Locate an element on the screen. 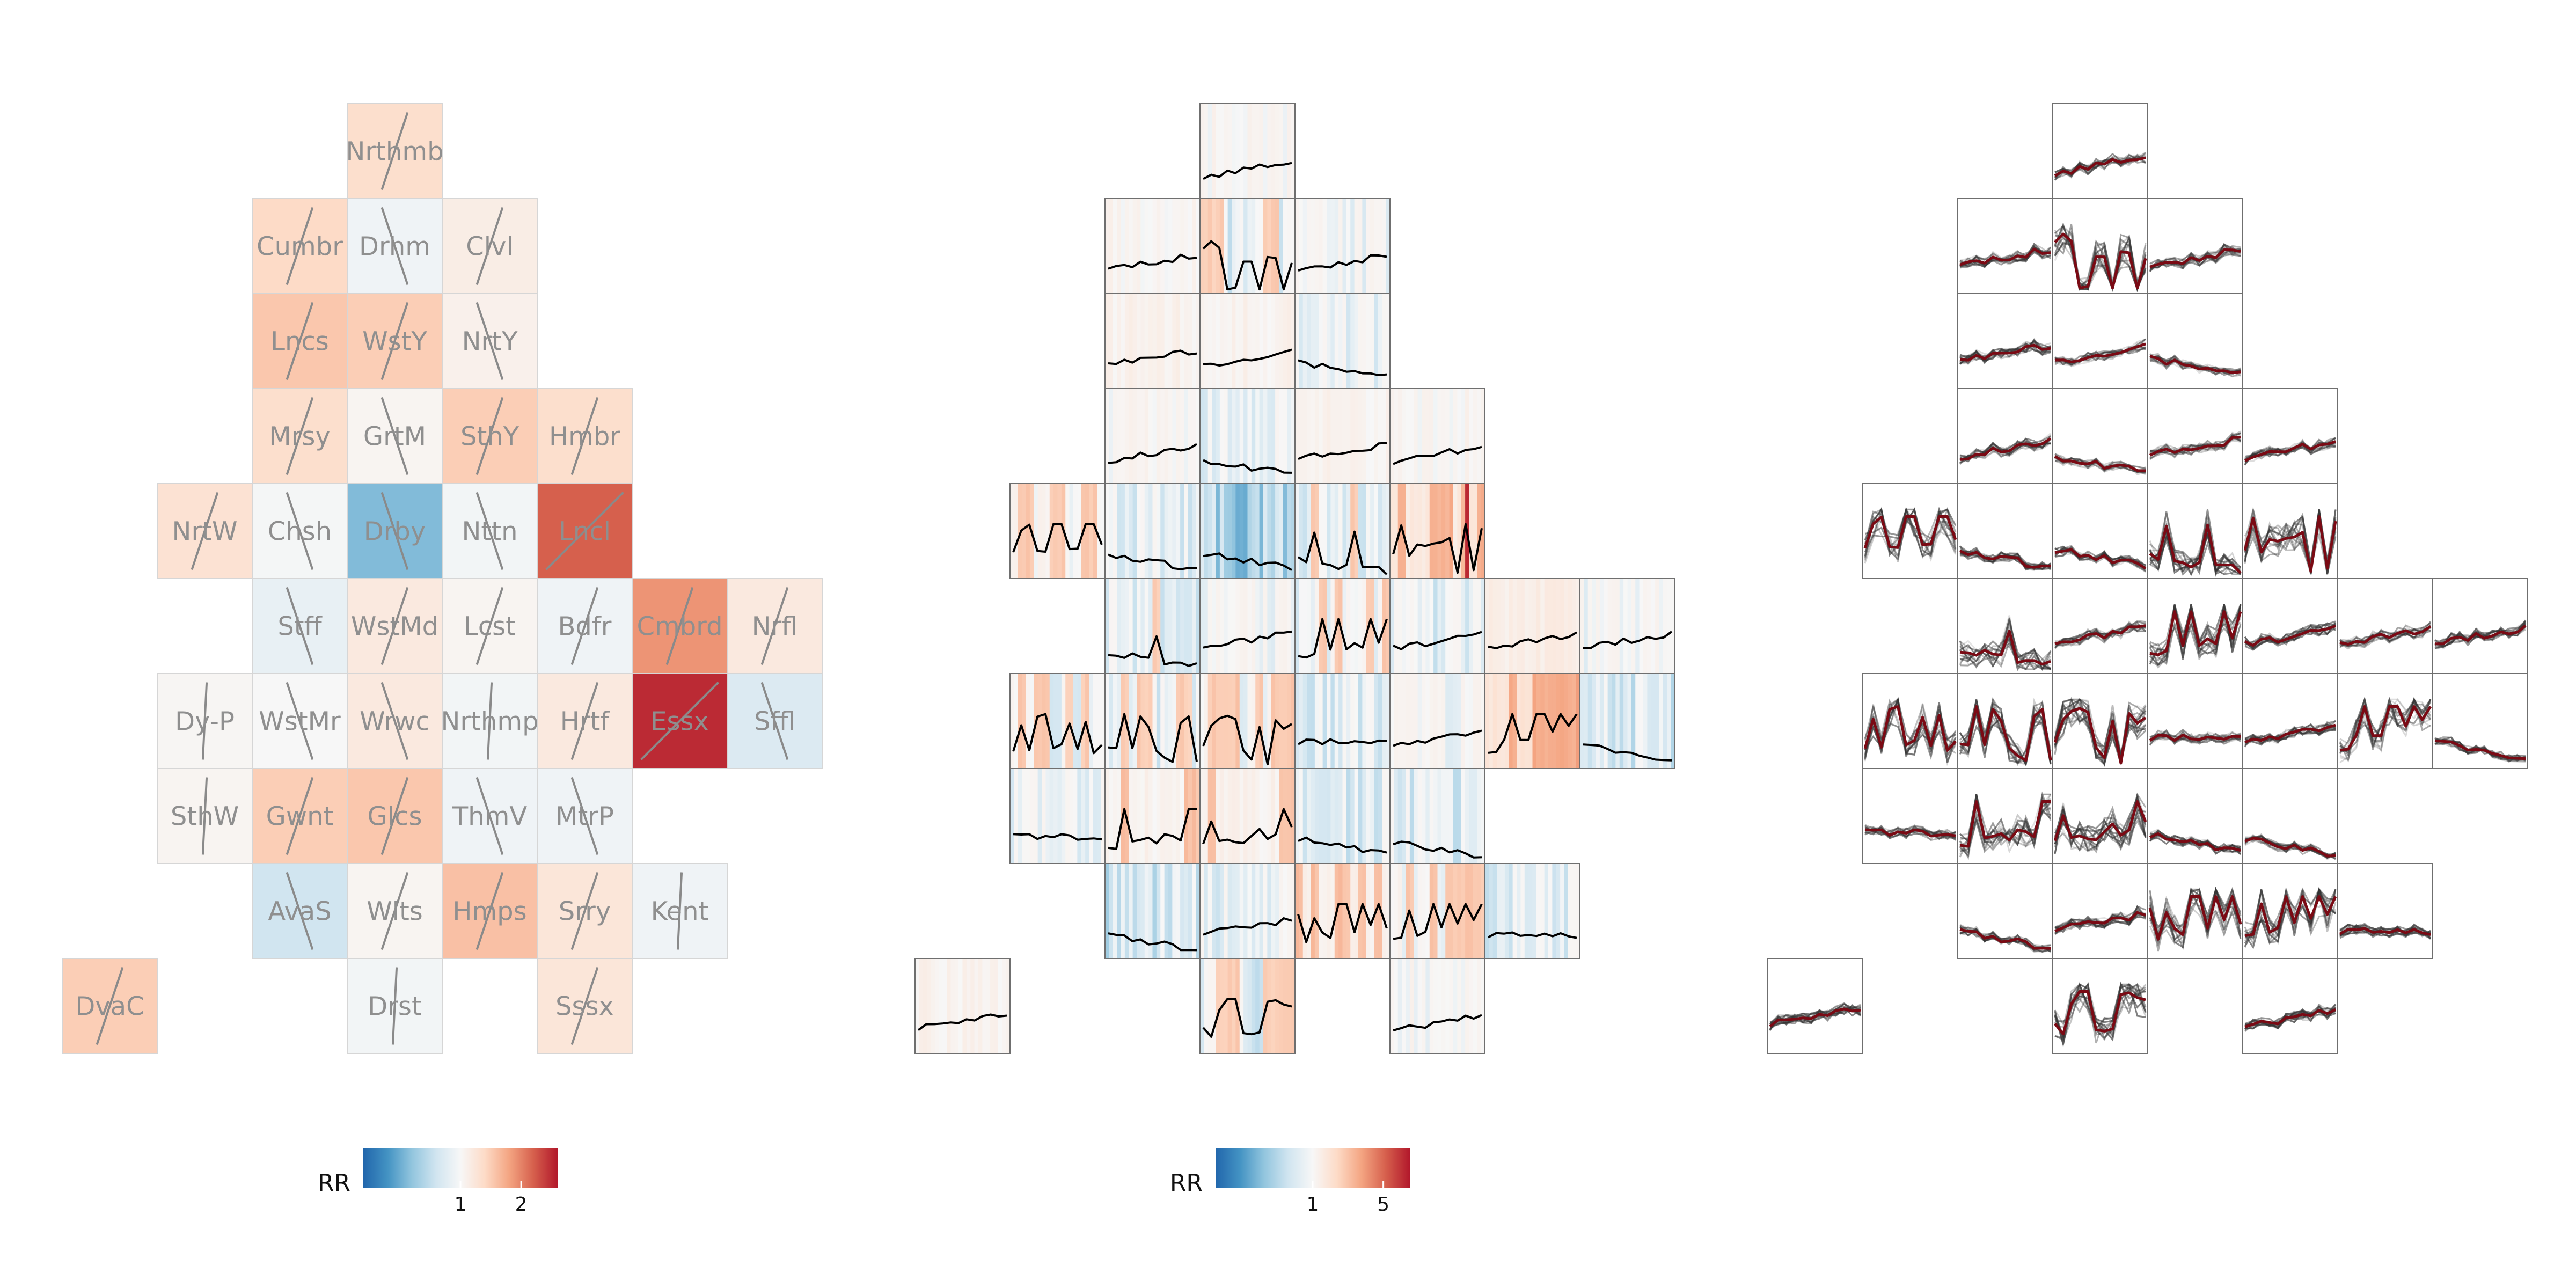 The height and width of the screenshot is (1288, 2576). rr-legend-2: RR 1 5 is located at coordinates (1290, 1182).